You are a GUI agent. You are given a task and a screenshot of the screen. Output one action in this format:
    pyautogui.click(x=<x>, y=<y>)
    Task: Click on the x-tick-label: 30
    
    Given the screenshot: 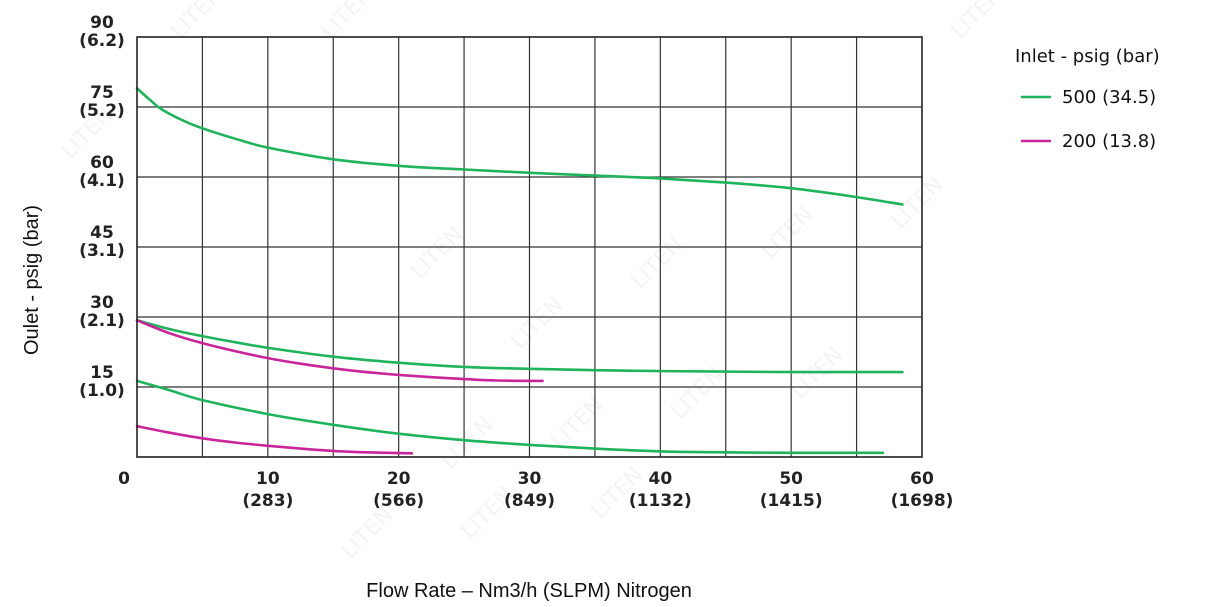 What is the action you would take?
    pyautogui.click(x=530, y=479)
    